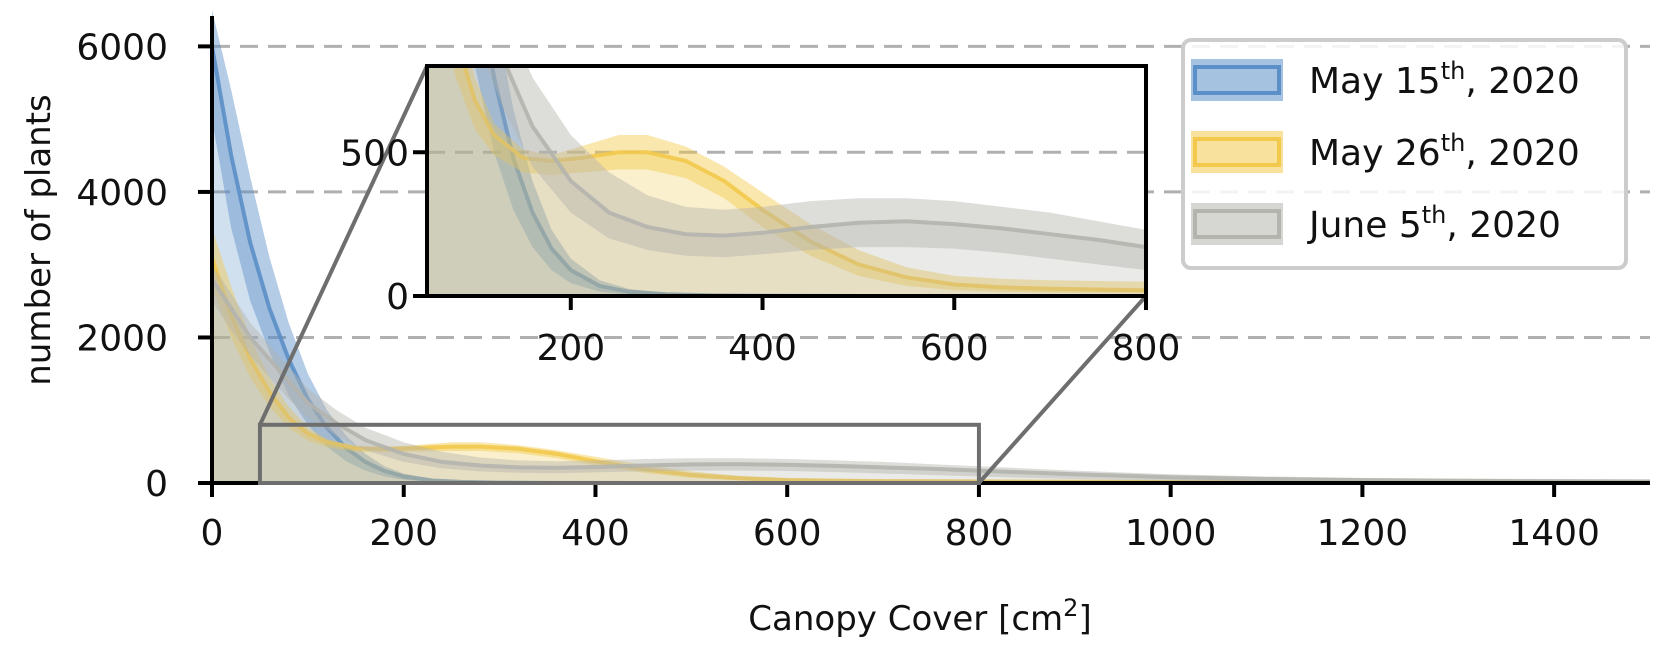 This screenshot has width=1660, height=669. I want to click on y-tick-label-4000: 4000, so click(122, 193).